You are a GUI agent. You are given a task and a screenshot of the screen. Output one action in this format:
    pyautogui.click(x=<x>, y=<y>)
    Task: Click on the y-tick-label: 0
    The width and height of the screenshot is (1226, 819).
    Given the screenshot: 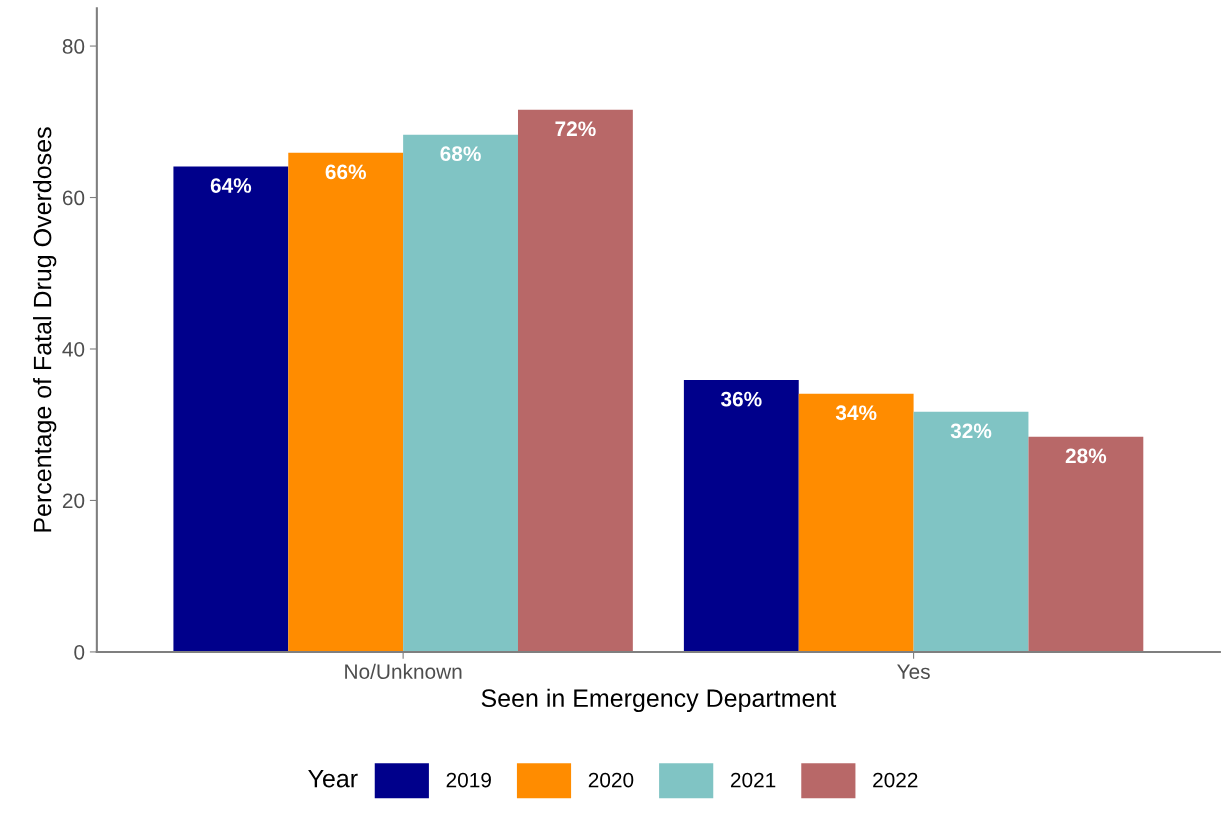 What is the action you would take?
    pyautogui.click(x=79, y=652)
    